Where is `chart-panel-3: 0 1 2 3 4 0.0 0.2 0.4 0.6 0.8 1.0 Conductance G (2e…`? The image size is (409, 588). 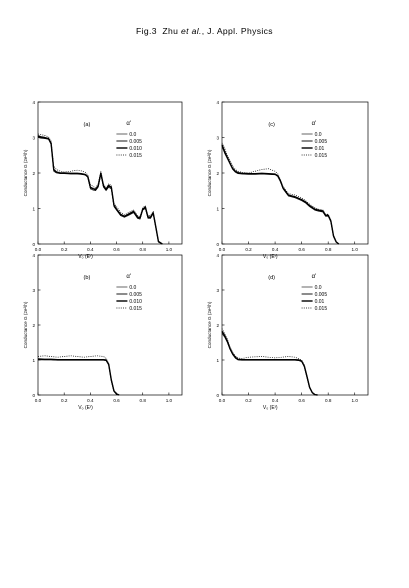
chart-panel-3: 0 1 2 3 4 0.0 0.2 0.4 0.6 0.8 1.0 Conductance G (2e… is located at coordinates (288, 332).